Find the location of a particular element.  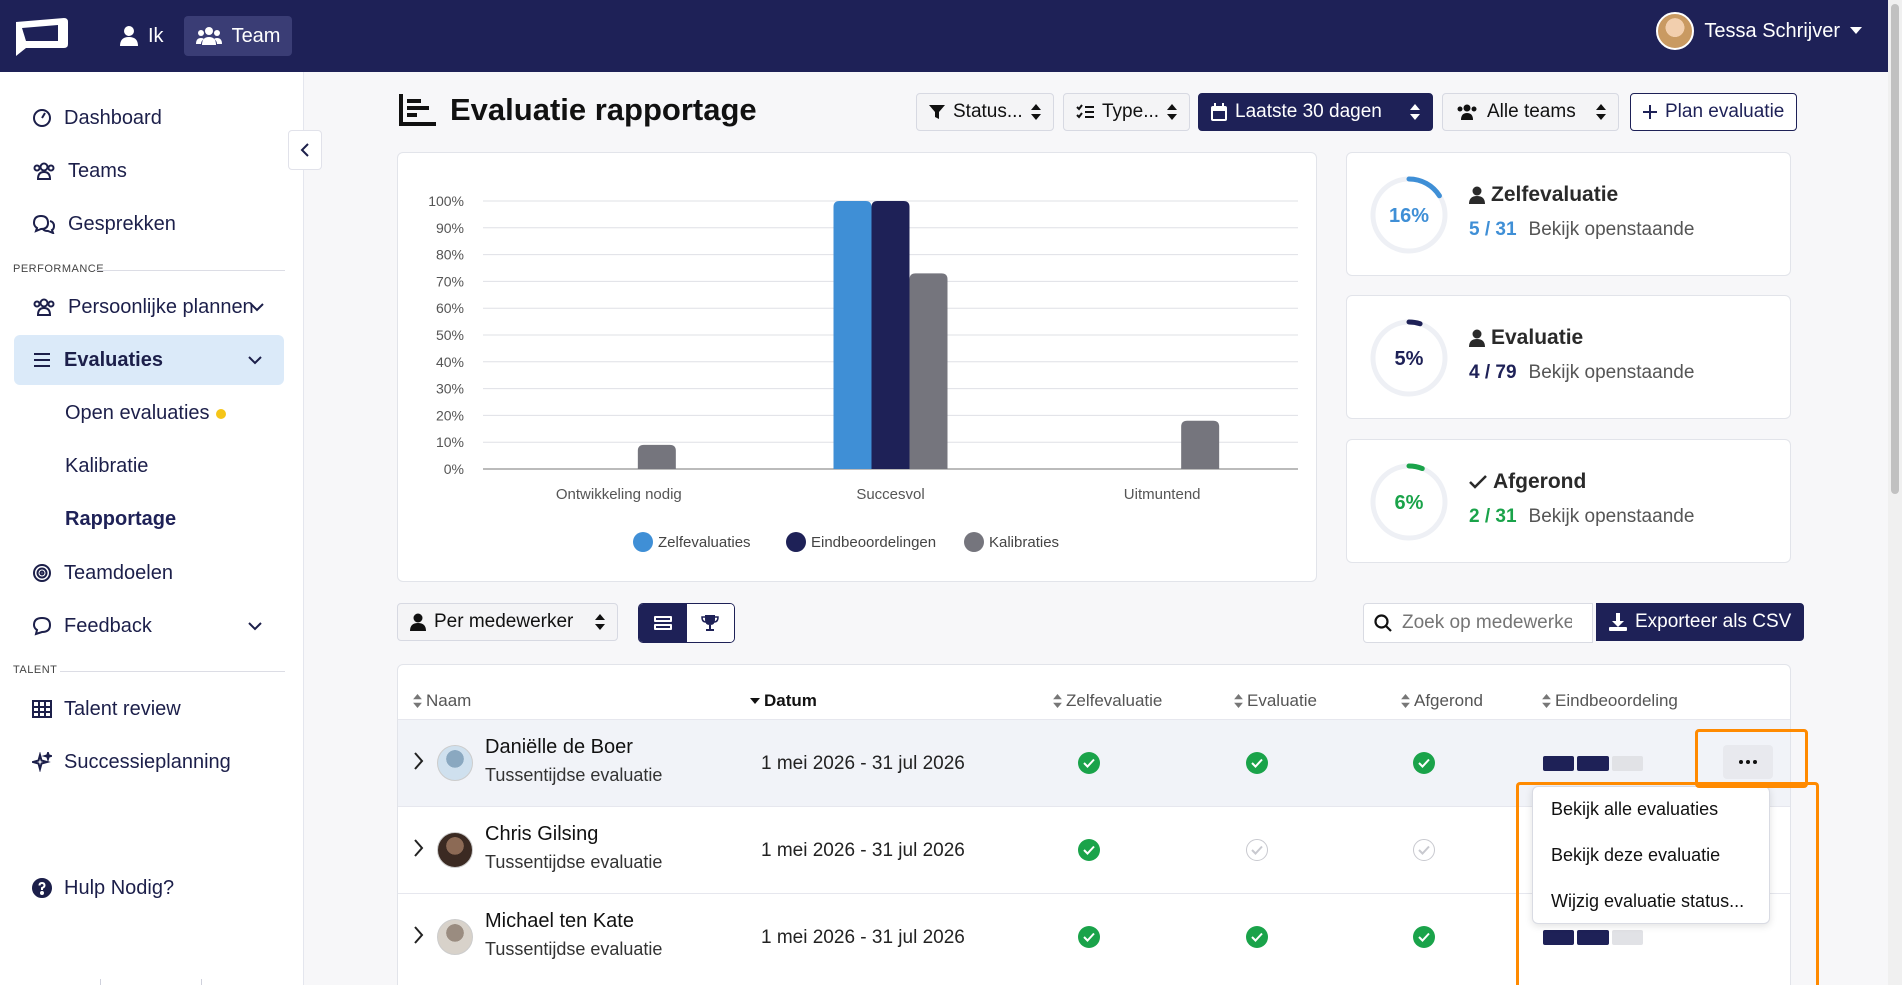

topnav-team: Team is located at coordinates (238, 36).